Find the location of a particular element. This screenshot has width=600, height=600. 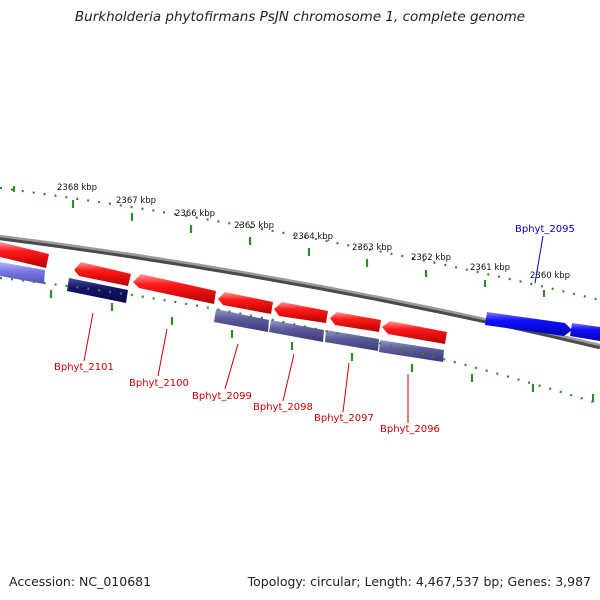

accession-text: Accession: NC_010681 is located at coordinates (80, 581).